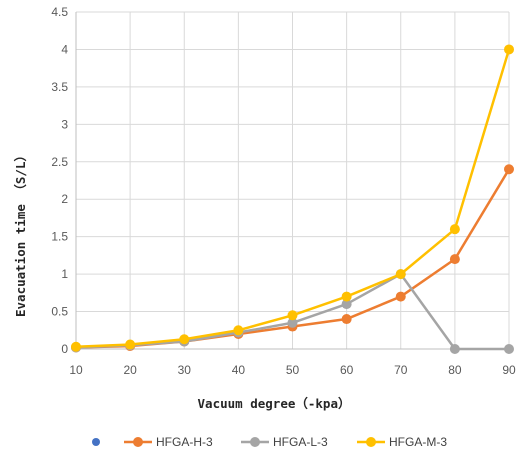  What do you see at coordinates (59, 12) in the screenshot?
I see `y-tick-label: 4.5` at bounding box center [59, 12].